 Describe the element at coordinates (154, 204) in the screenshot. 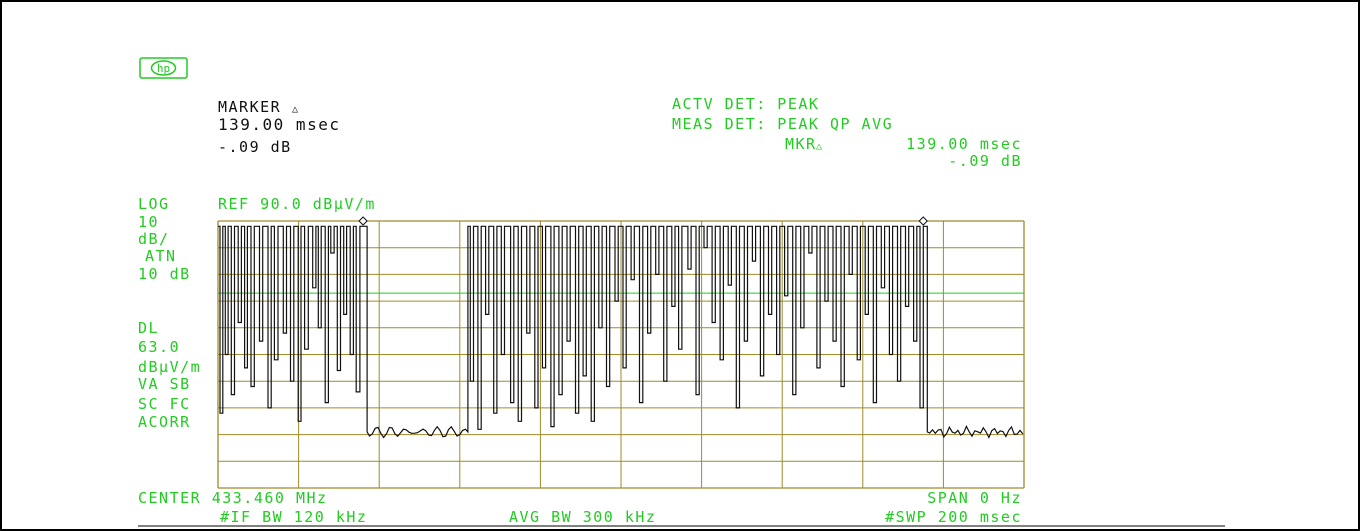

I see `log-label: LOG` at that location.